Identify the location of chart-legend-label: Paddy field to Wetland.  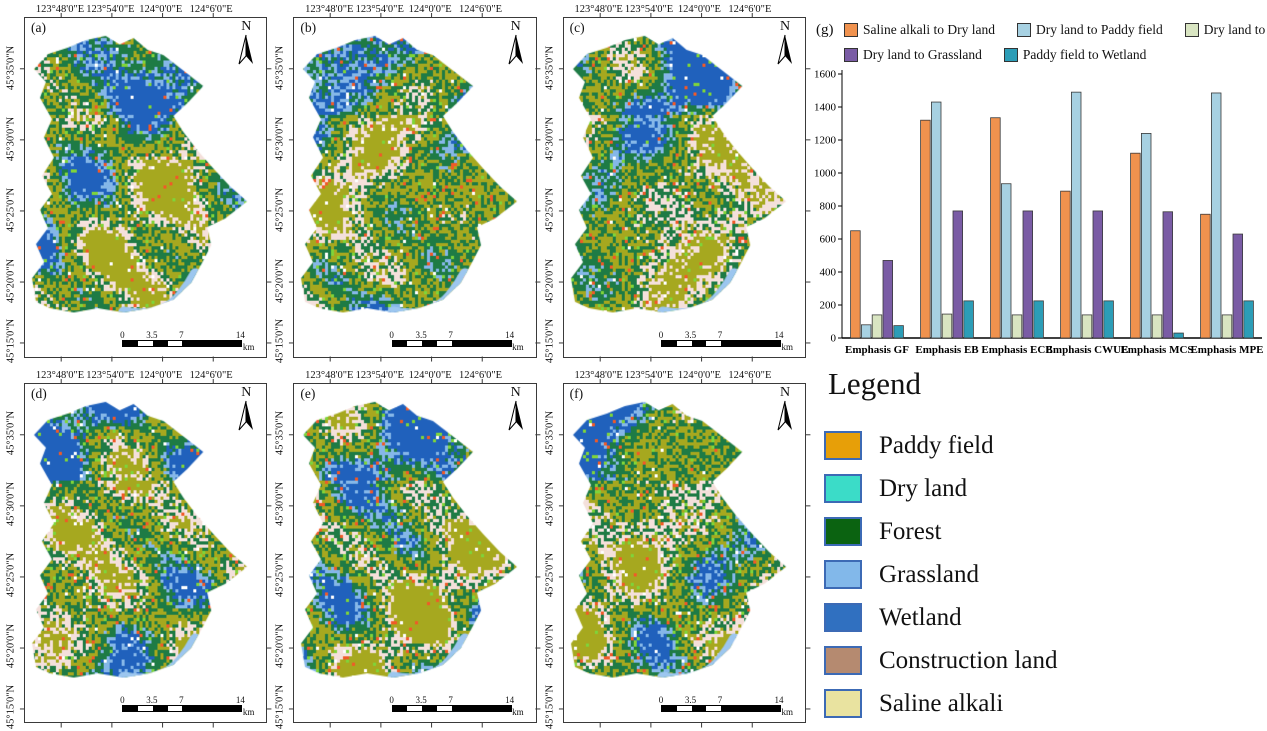
(1084, 54).